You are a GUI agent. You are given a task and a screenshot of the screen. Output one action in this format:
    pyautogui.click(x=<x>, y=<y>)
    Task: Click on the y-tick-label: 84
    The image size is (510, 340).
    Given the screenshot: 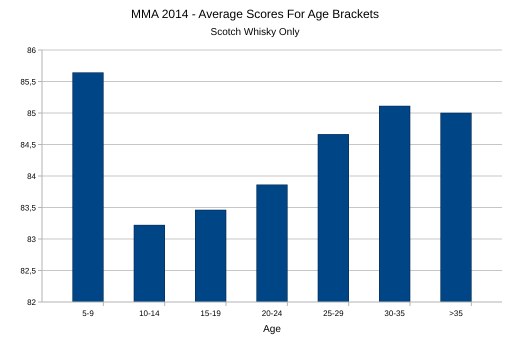 What is the action you would take?
    pyautogui.click(x=32, y=176)
    